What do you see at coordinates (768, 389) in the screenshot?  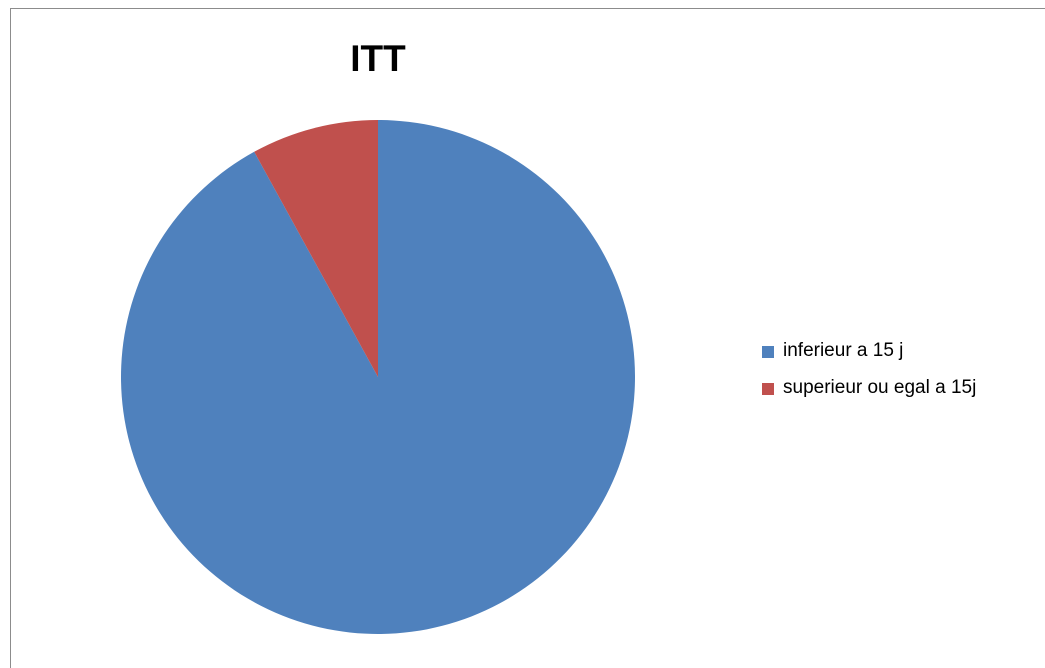 I see `legend-swatch-superieur` at bounding box center [768, 389].